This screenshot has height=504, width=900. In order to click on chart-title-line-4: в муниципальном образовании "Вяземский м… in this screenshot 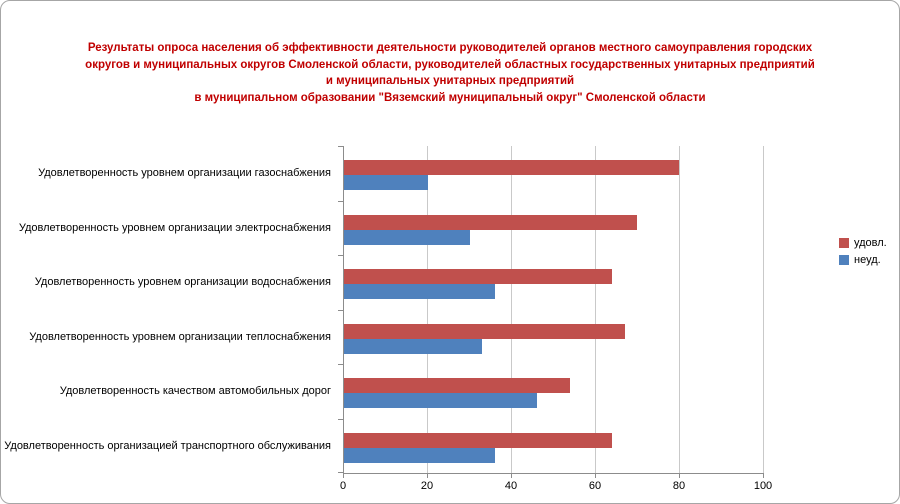, I will do `click(450, 97)`.